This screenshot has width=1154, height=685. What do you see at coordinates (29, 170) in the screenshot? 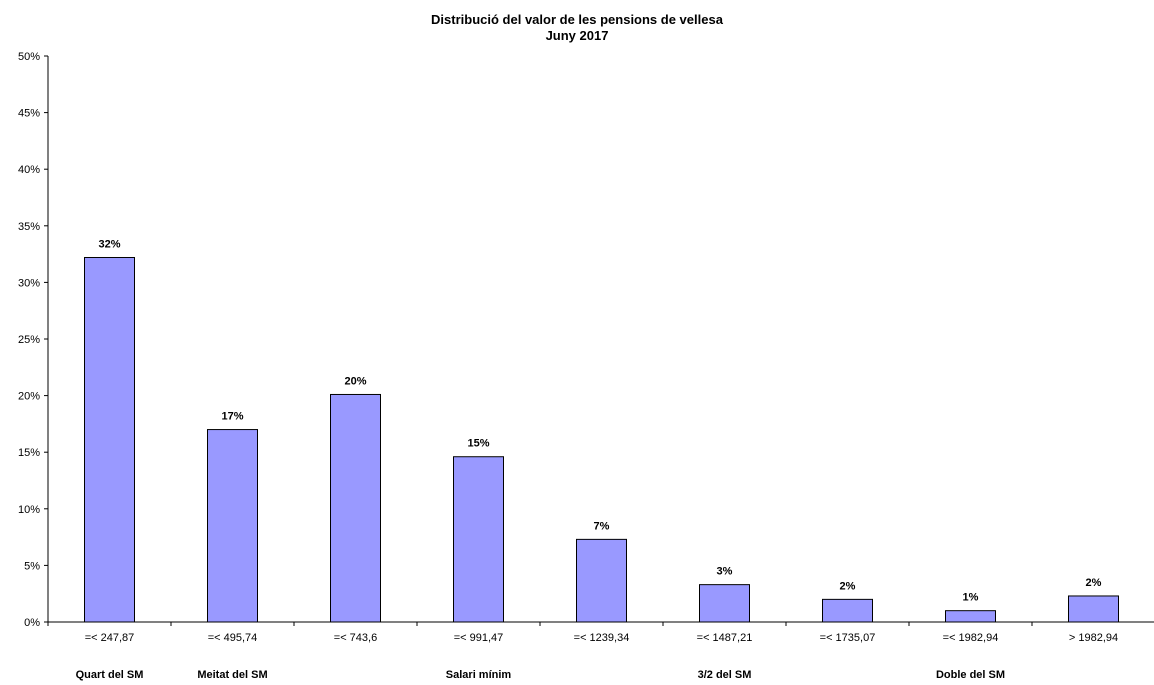
I see `y-tick-label: 40%` at bounding box center [29, 170].